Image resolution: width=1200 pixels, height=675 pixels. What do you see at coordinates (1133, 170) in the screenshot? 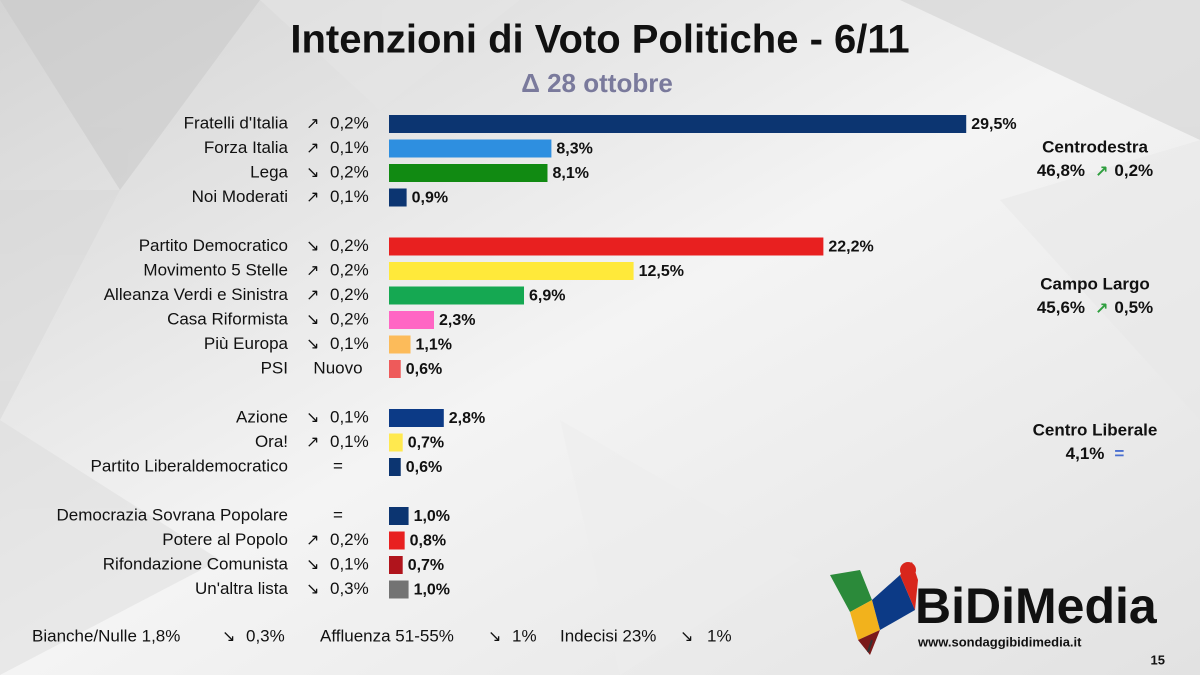
I see `coalition-delta: 0,2%` at bounding box center [1133, 170].